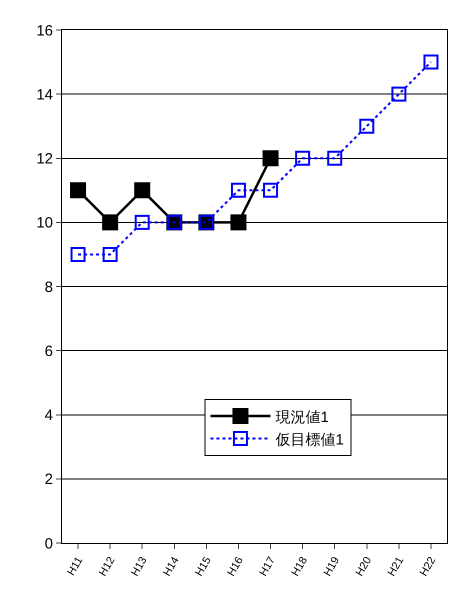 This screenshot has width=458, height=600. I want to click on legend-label: 現況値1, so click(302, 417).